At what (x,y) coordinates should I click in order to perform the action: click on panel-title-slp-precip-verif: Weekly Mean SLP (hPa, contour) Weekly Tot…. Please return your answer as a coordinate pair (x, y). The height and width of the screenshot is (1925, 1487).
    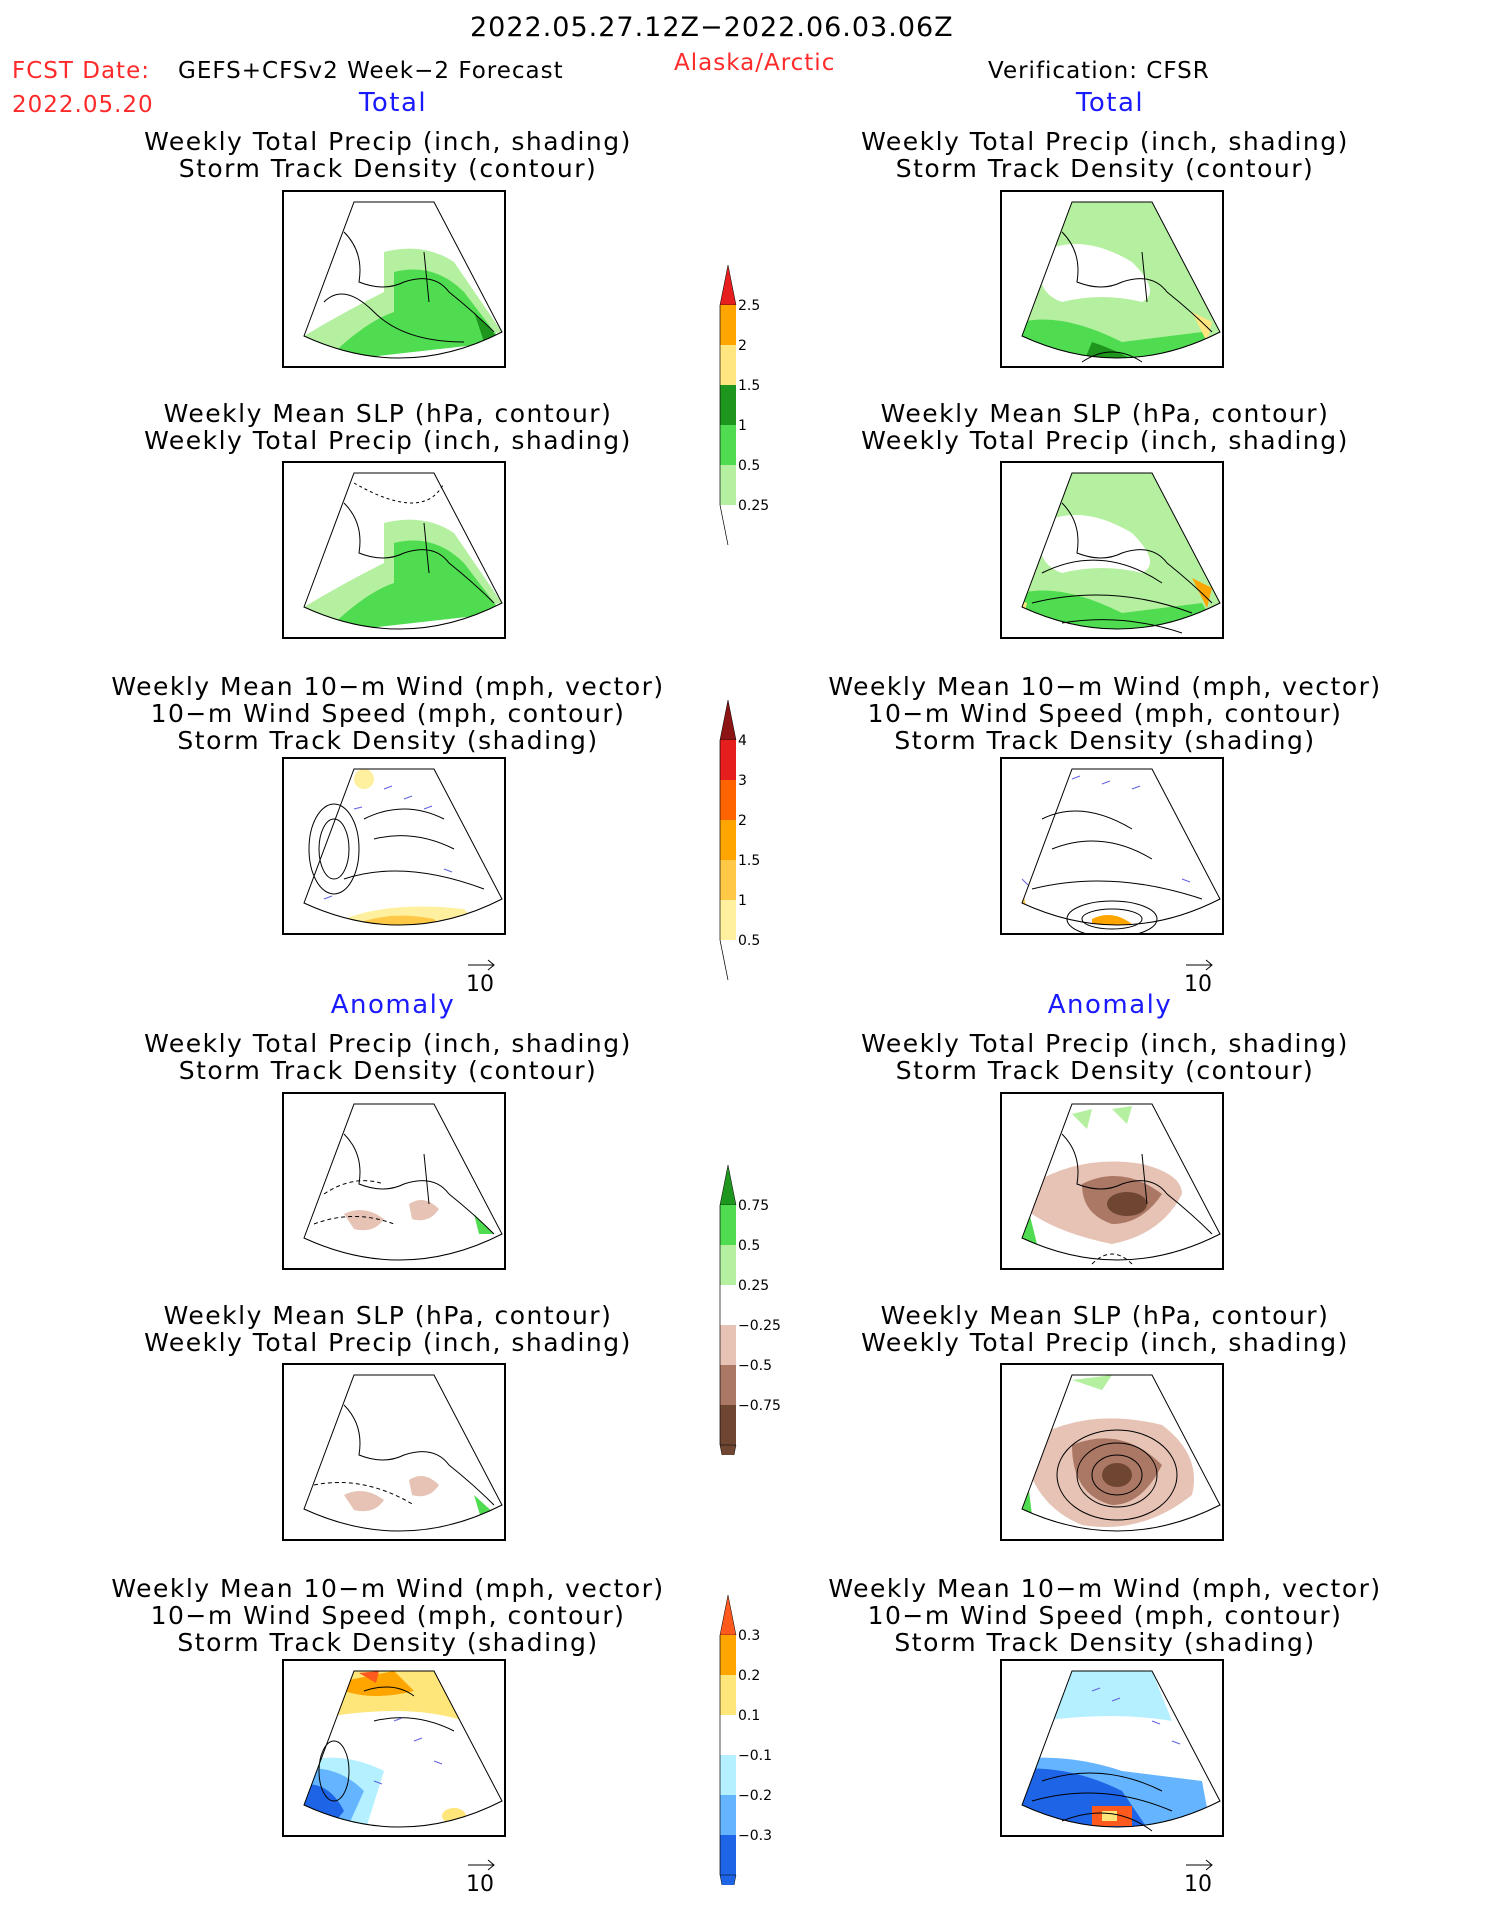
    Looking at the image, I should click on (1105, 427).